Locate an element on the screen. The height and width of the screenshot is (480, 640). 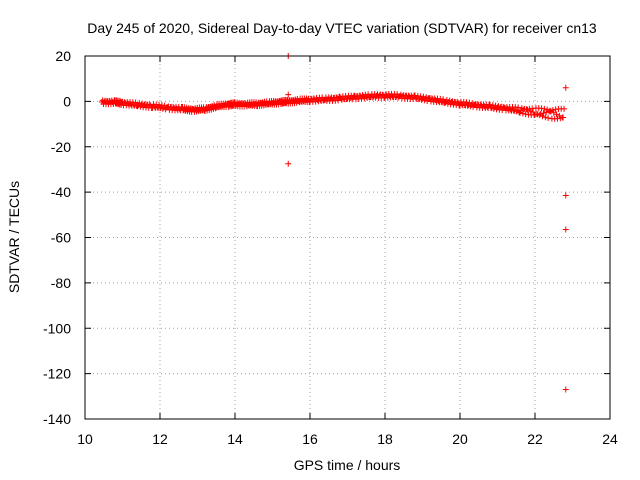
y-tick-label: -60 is located at coordinates (61, 238).